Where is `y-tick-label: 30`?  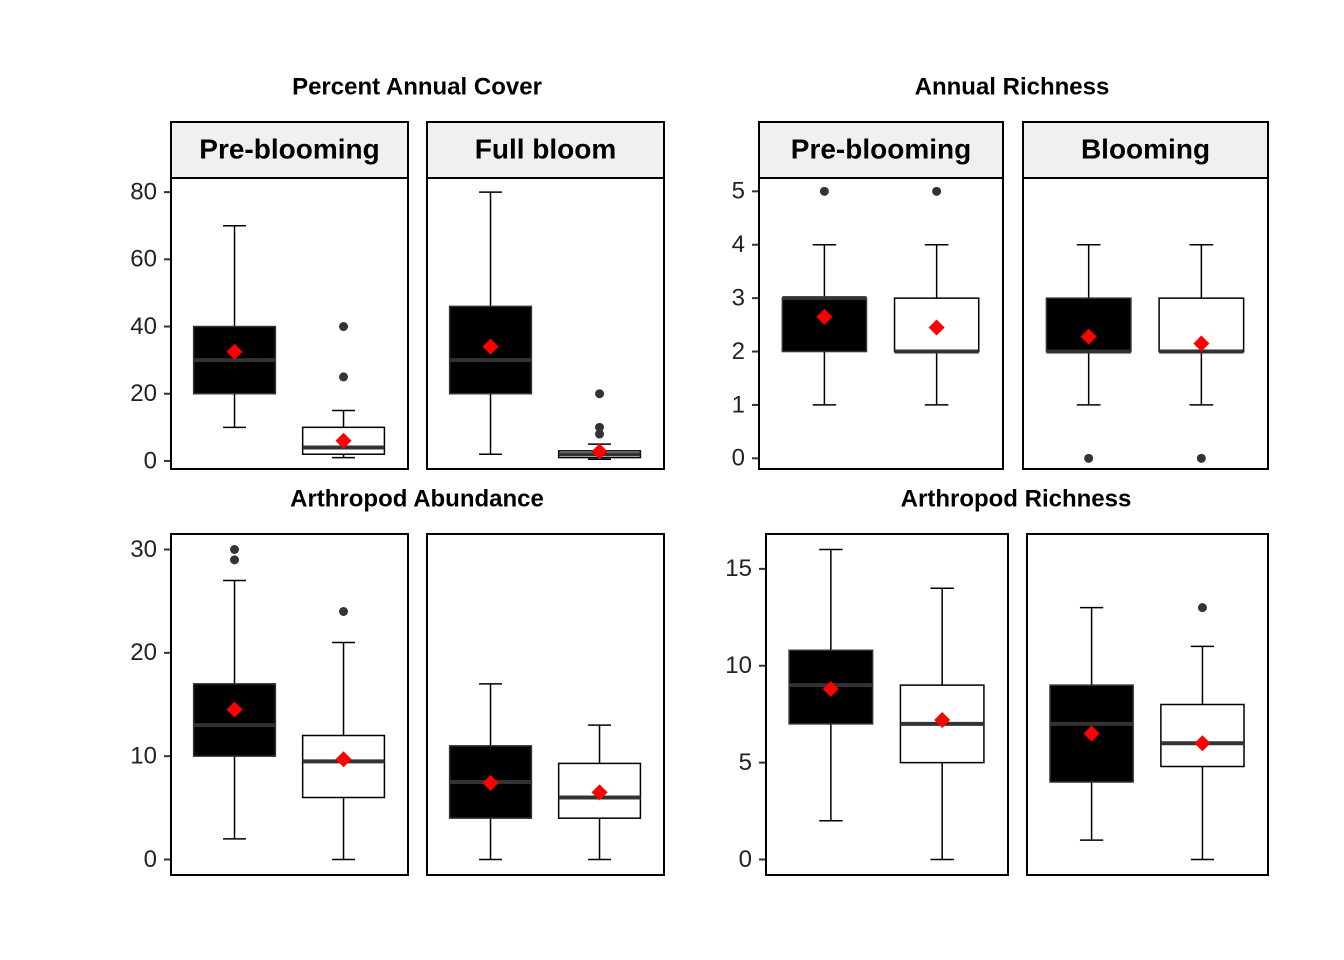 y-tick-label: 30 is located at coordinates (143, 549).